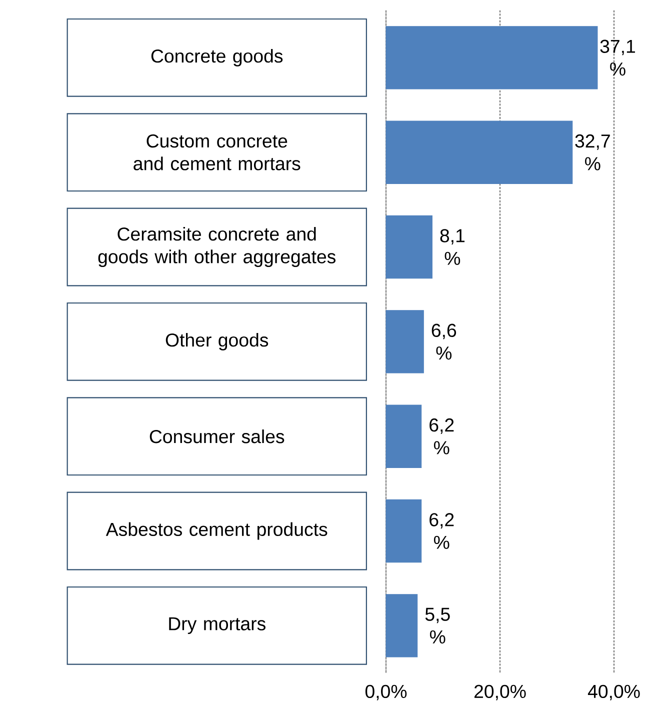 This screenshot has height=727, width=649. What do you see at coordinates (217, 247) in the screenshot?
I see `y-tick-label: Ceramsite concrete and goods with other aggregates` at bounding box center [217, 247].